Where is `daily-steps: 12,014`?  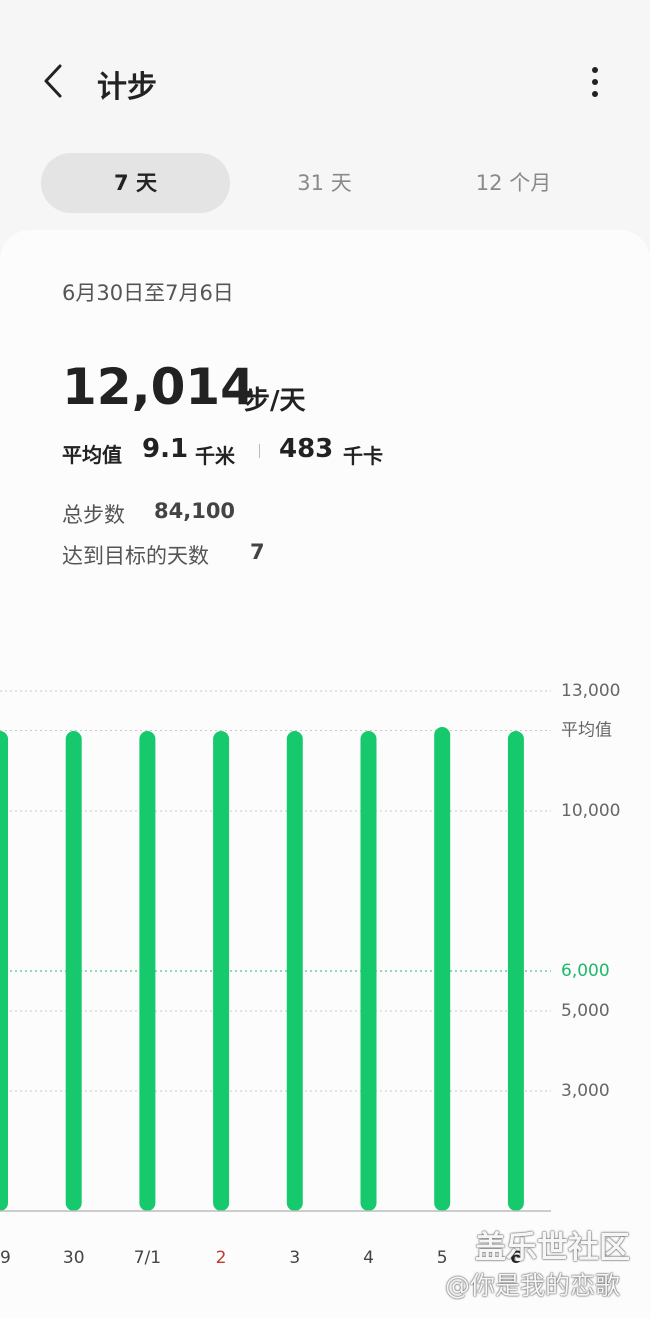
daily-steps: 12,014 is located at coordinates (158, 387).